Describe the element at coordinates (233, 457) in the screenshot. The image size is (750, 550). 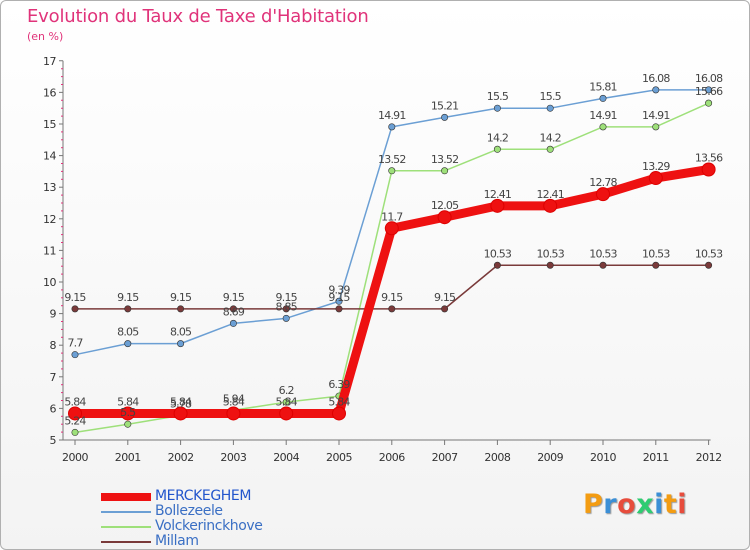
I see `x-tick-label-2003: 2003` at that location.